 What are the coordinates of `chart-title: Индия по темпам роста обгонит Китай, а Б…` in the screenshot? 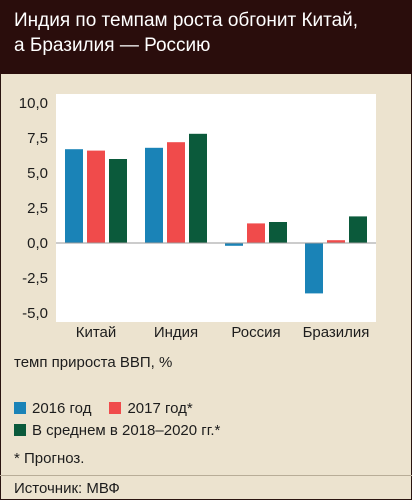 It's located at (186, 33).